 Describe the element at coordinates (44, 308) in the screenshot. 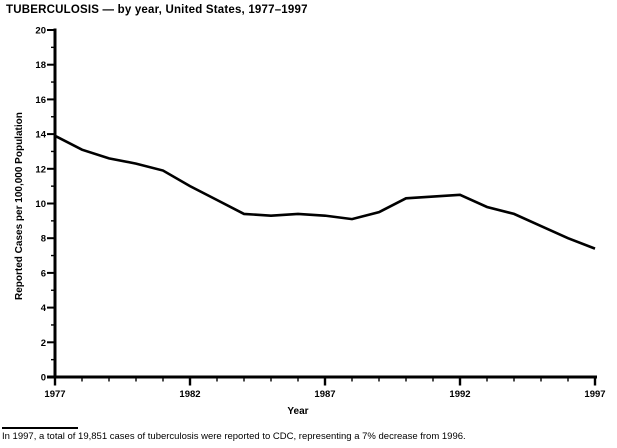

I see `y-tick-label: 4` at that location.